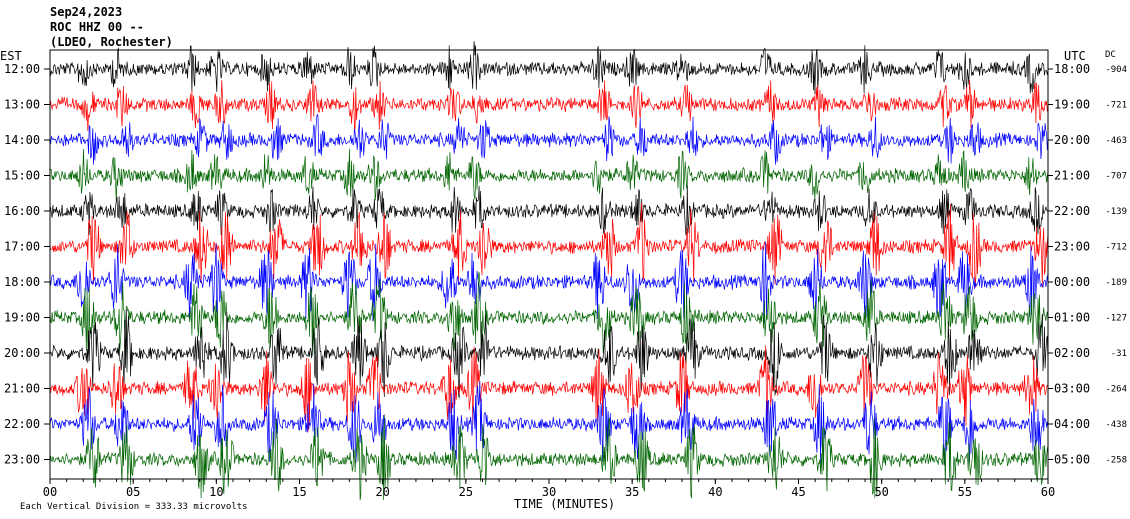 The image size is (1130, 519). Describe the element at coordinates (1048, 492) in the screenshot. I see `x-tick-label: 60` at that location.